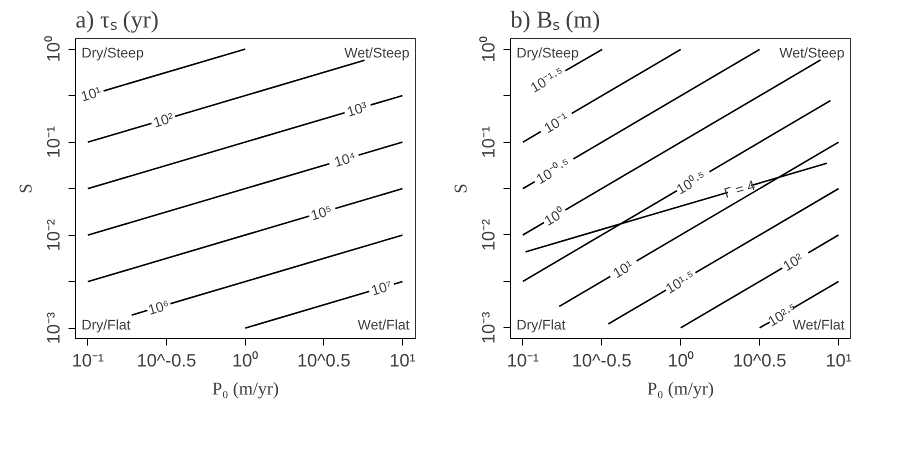 The width and height of the screenshot is (922, 452). Describe the element at coordinates (555, 21) in the screenshot. I see `chart-title: b) Bₛ (m)` at that location.